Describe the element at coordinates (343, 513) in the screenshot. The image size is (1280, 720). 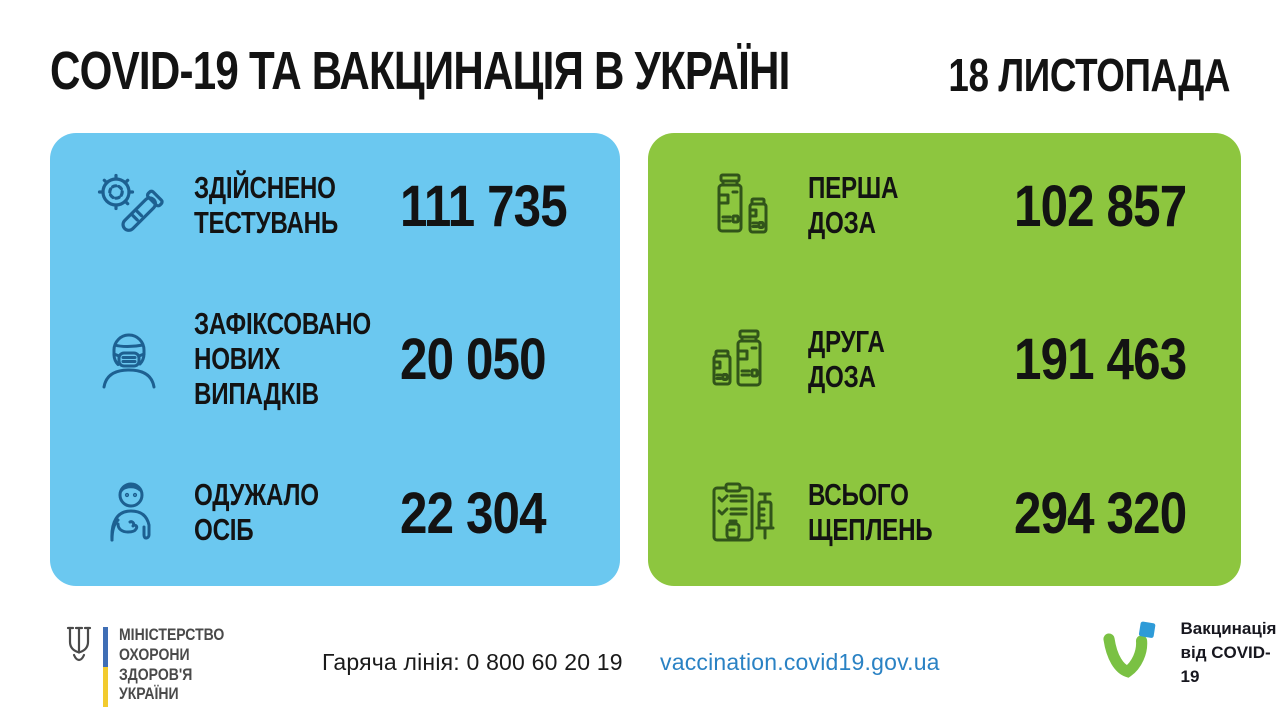
I see `recovered-row: ОДУЖАЛО ОСІБ 22 304` at that location.